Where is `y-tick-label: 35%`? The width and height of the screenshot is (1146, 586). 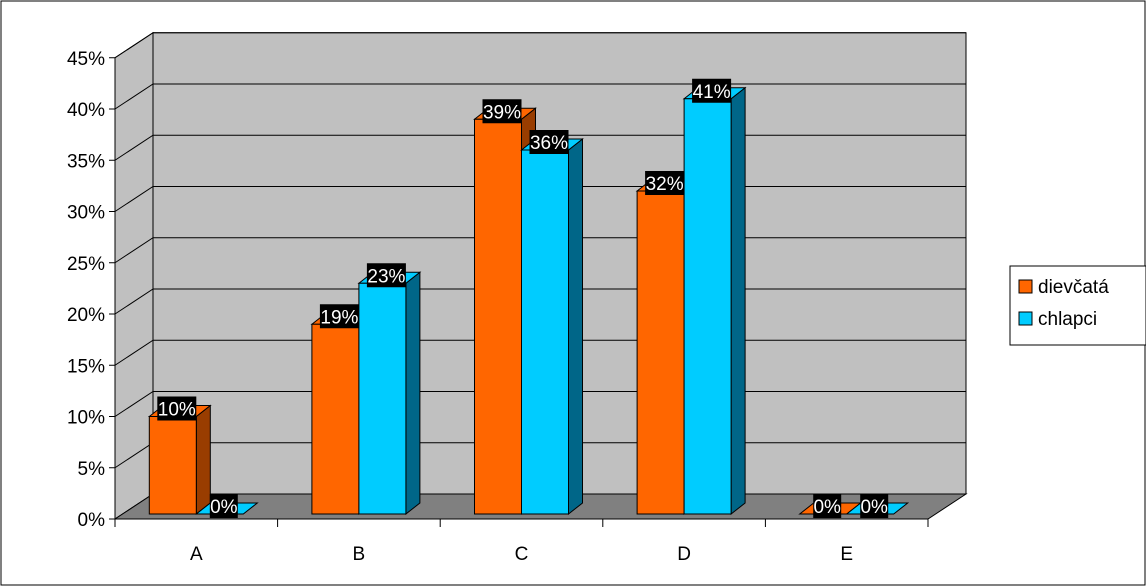 y-tick-label: 35% is located at coordinates (86, 161).